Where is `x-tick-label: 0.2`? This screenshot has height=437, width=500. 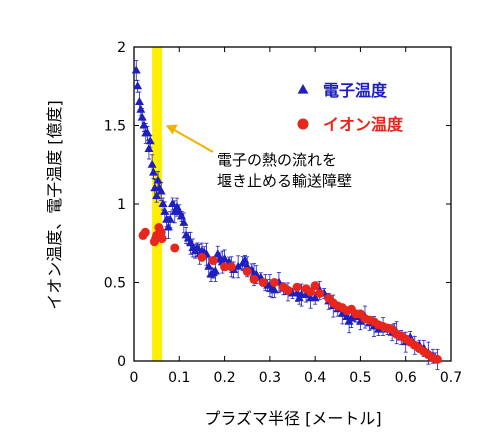
x-tick-label: 0.2 is located at coordinates (224, 378).